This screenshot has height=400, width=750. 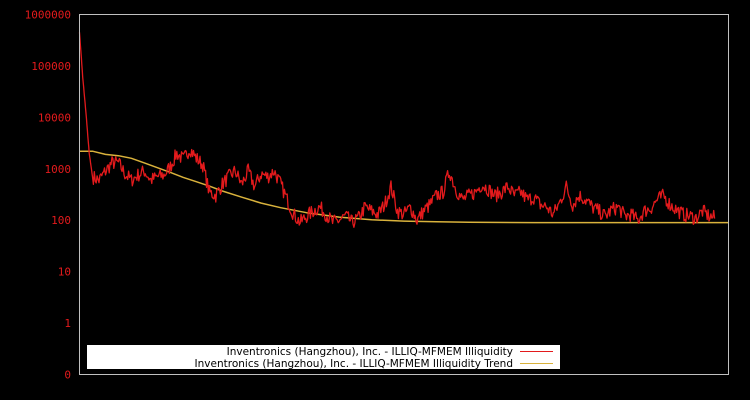 What do you see at coordinates (64, 272) in the screenshot?
I see `y-tick-label: 10` at bounding box center [64, 272].